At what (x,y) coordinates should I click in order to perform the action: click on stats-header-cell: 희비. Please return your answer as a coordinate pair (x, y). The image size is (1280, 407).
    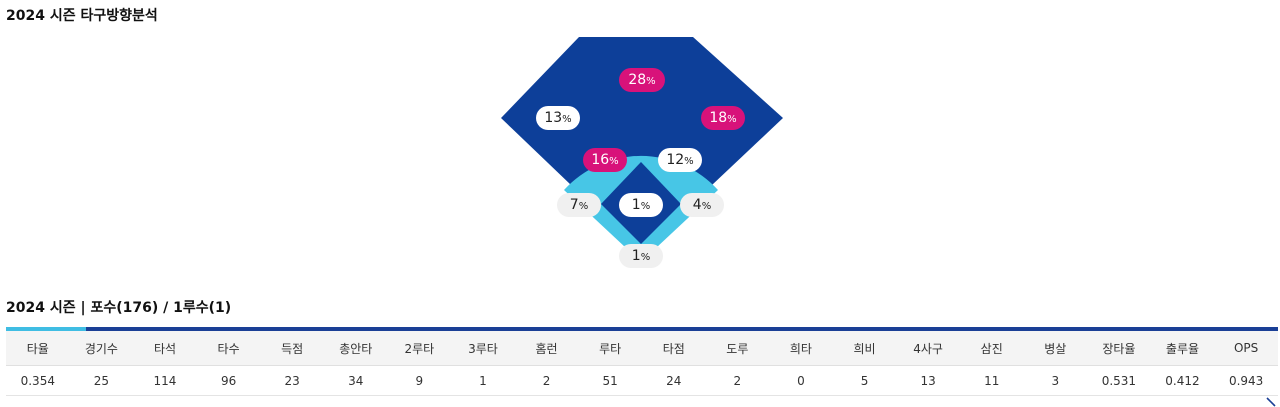
    Looking at the image, I should click on (864, 348).